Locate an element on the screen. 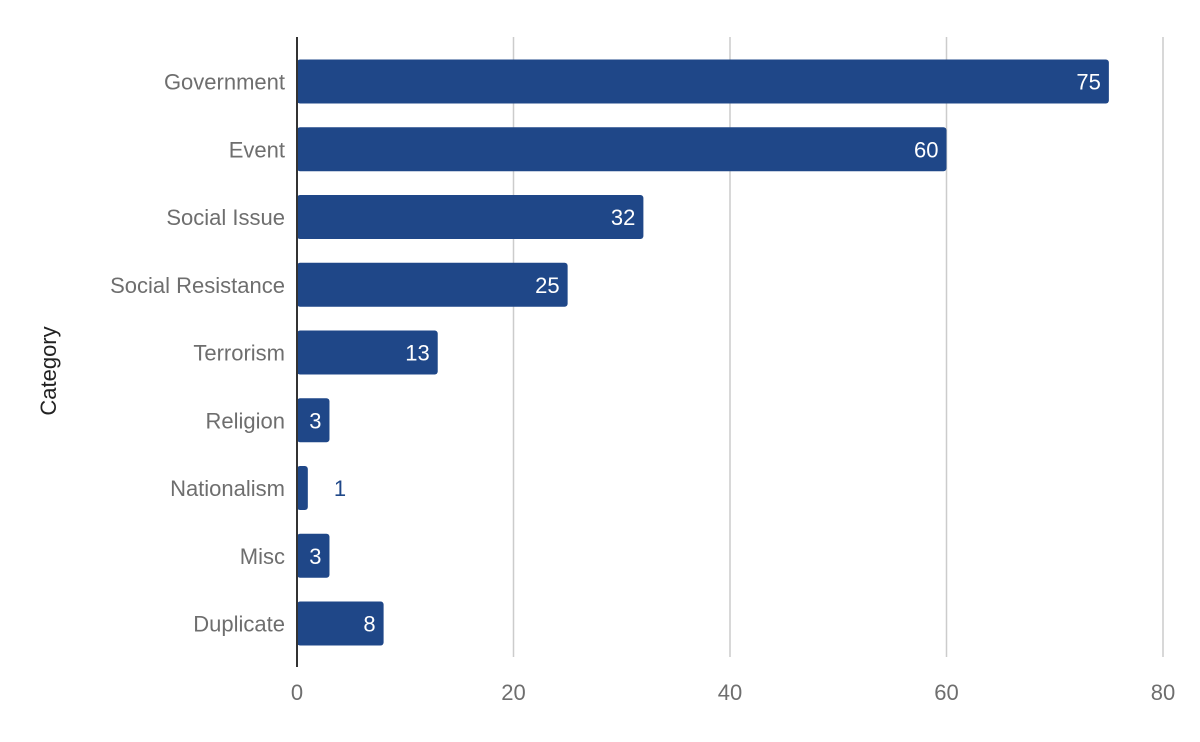 This screenshot has height=742, width=1200. x-tick-label-80: 80 is located at coordinates (1163, 692).